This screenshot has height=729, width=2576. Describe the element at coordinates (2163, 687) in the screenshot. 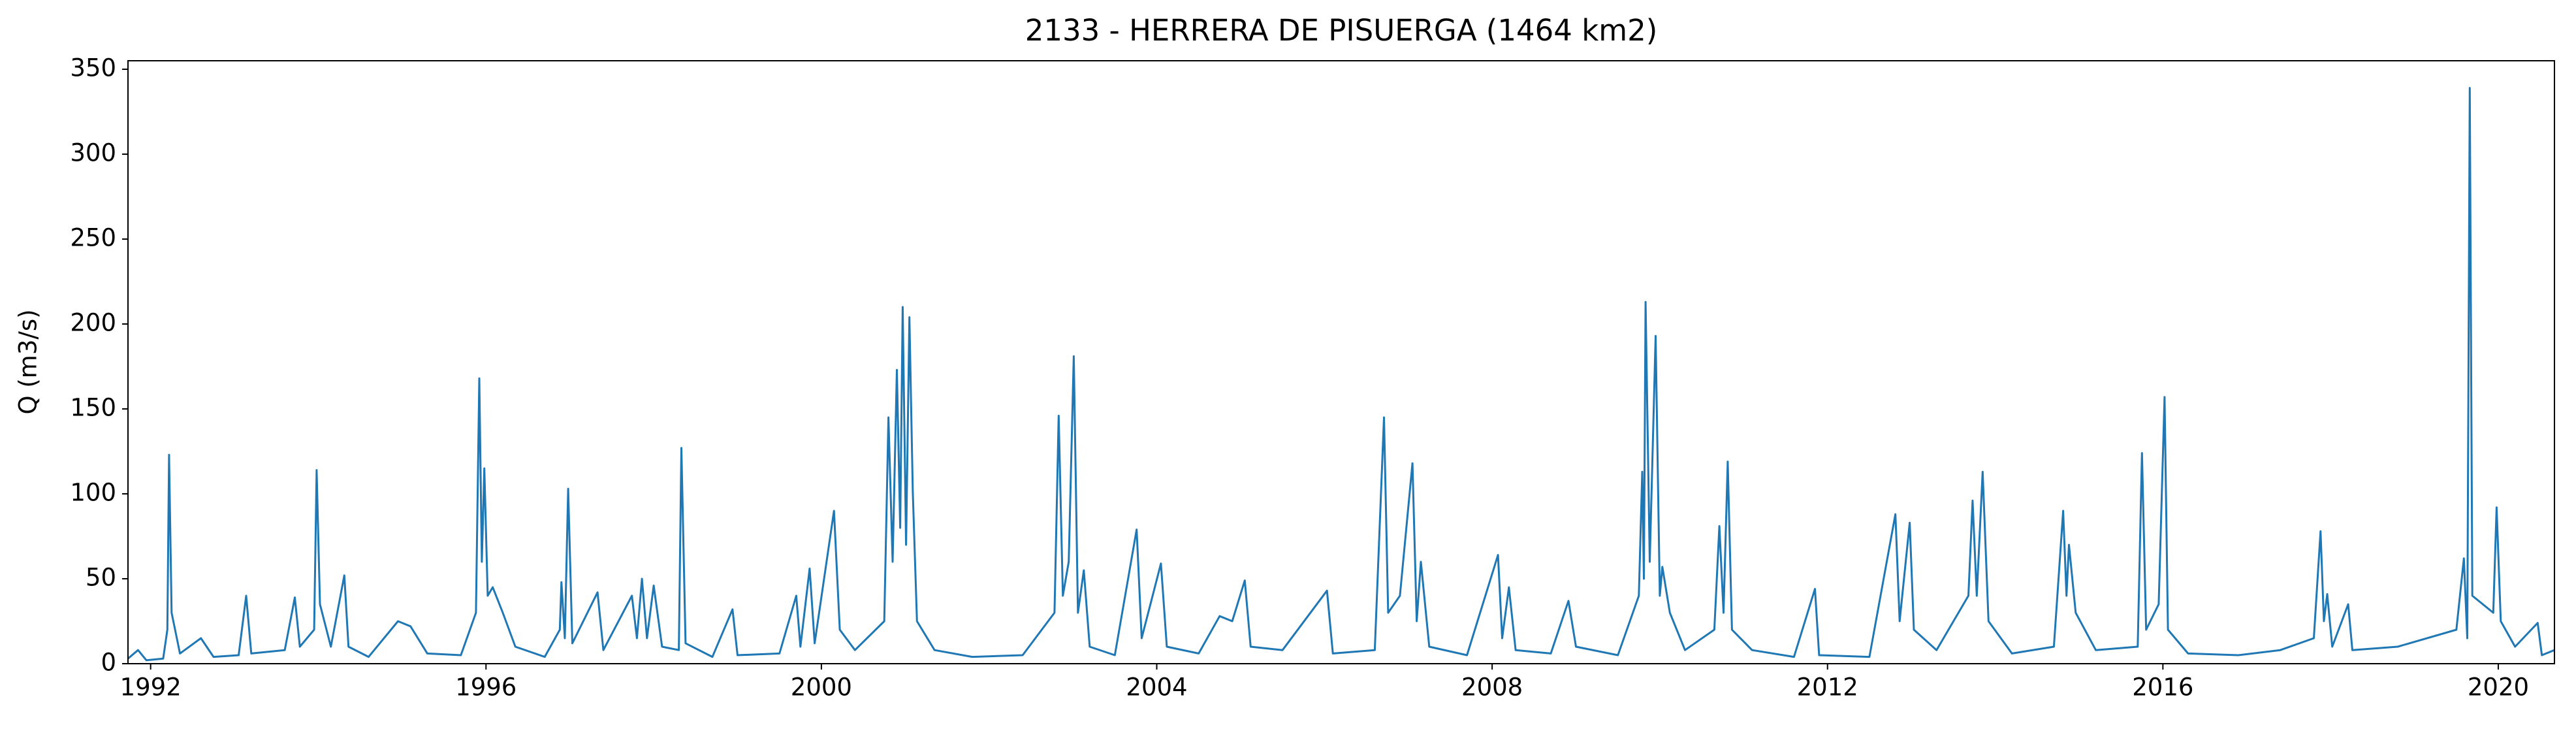

I see `x-tick-label: 2016` at that location.